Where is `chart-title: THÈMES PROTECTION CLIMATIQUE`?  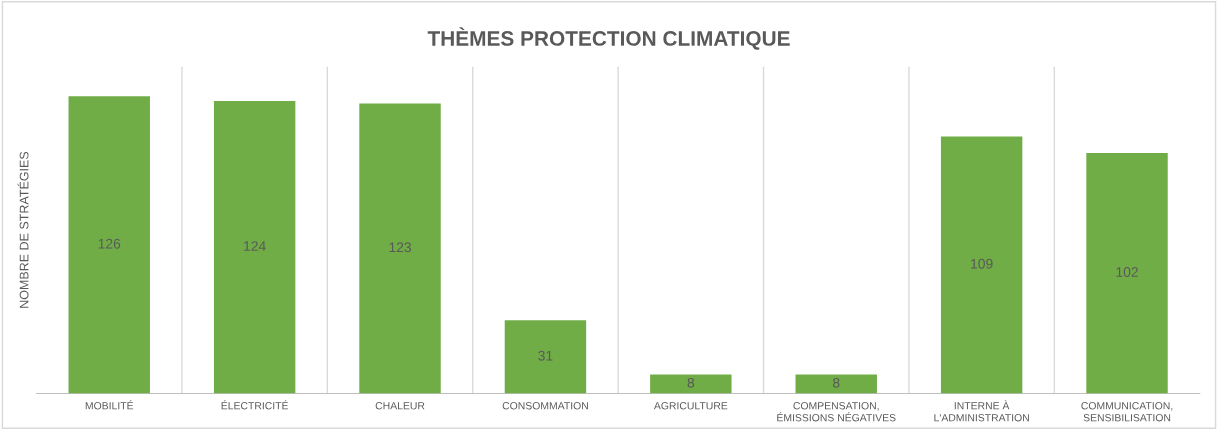
chart-title: THÈMES PROTECTION CLIMATIQUE is located at coordinates (608, 38).